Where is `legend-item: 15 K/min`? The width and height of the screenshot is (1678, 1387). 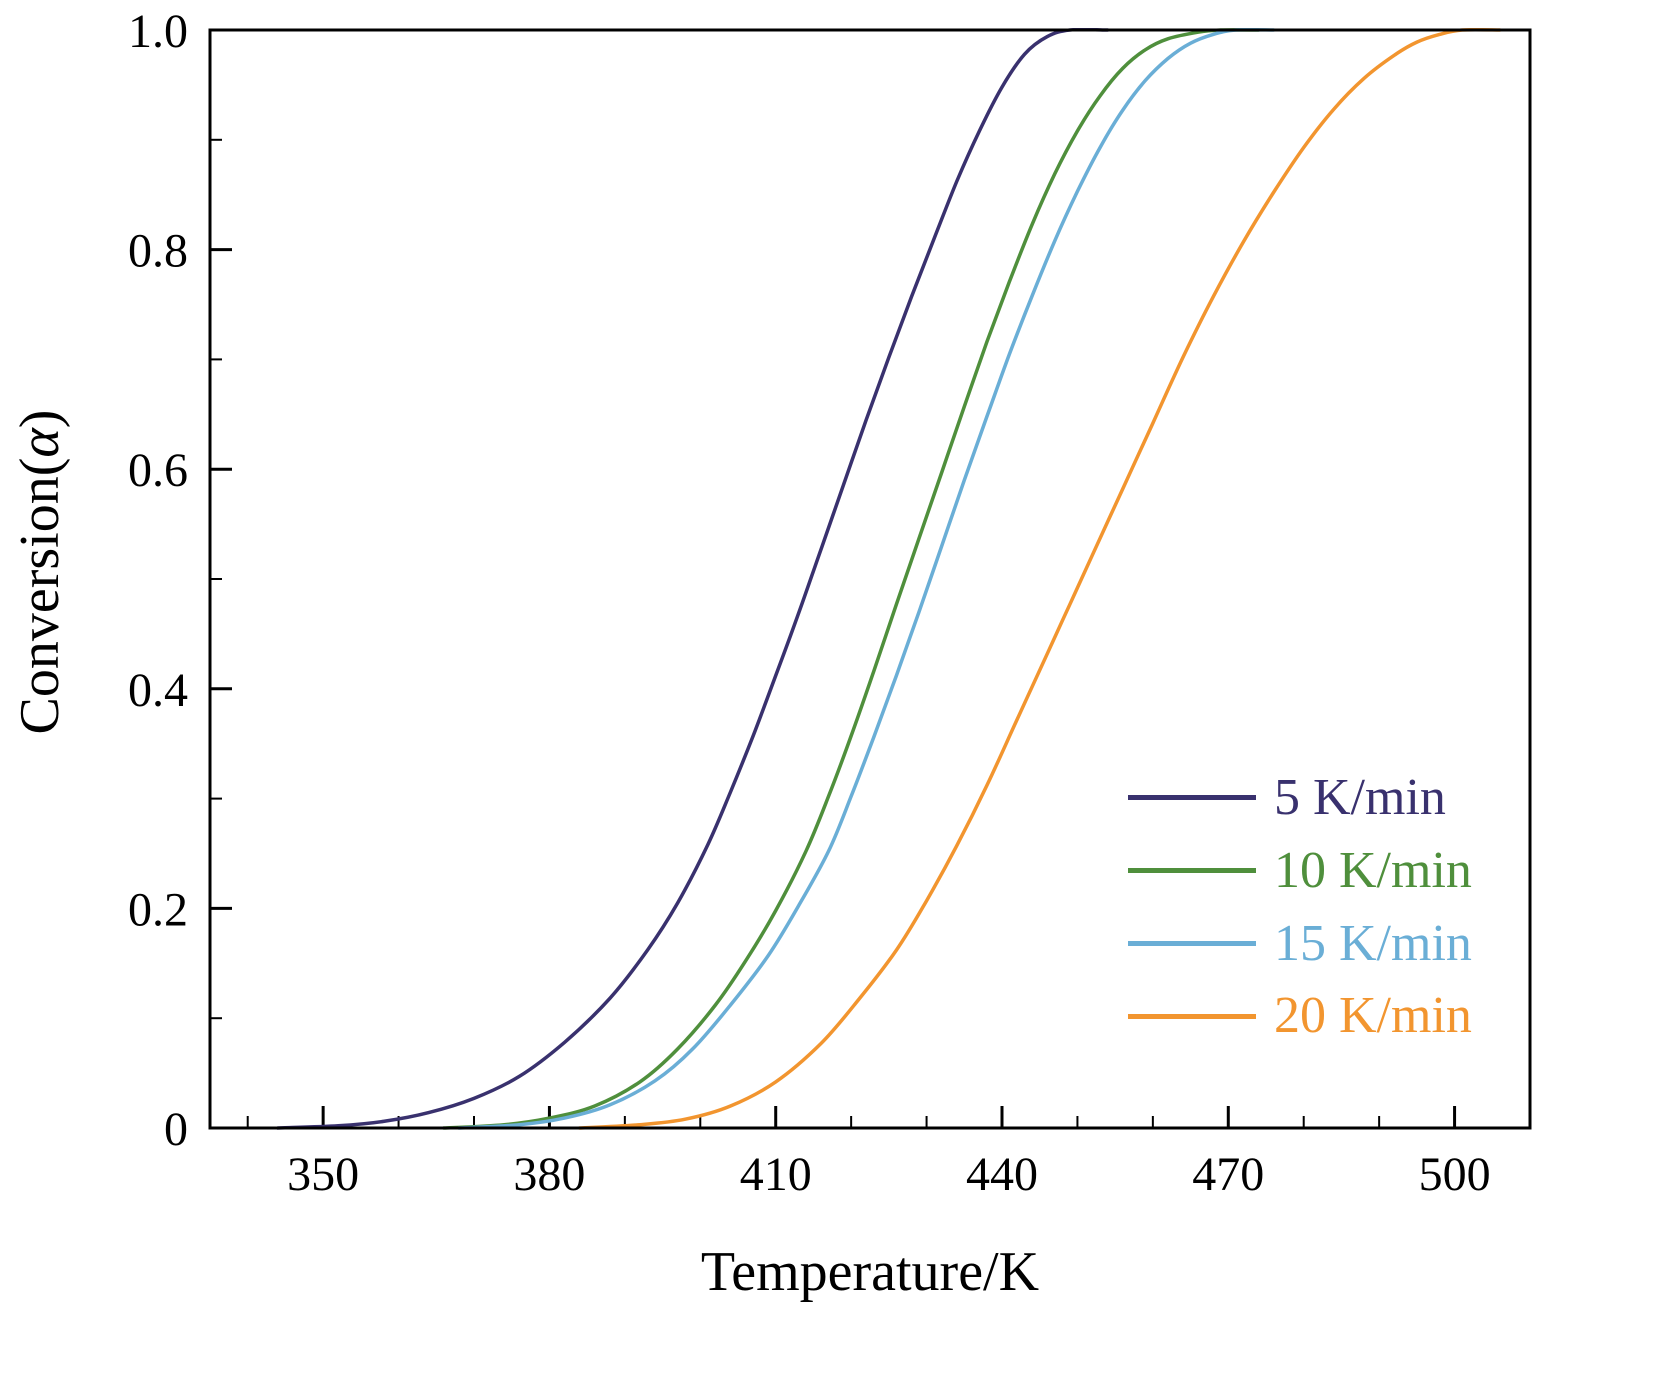
legend-item: 15 K/min is located at coordinates (1300, 944).